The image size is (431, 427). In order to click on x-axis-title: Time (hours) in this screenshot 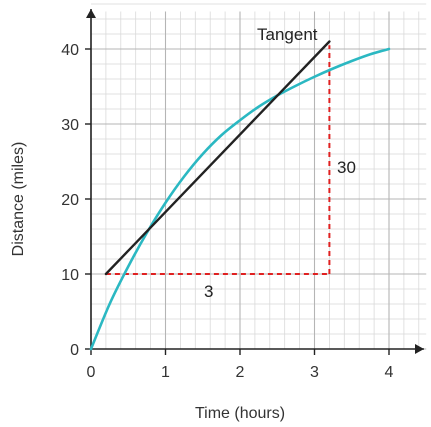, I will do `click(240, 413)`.